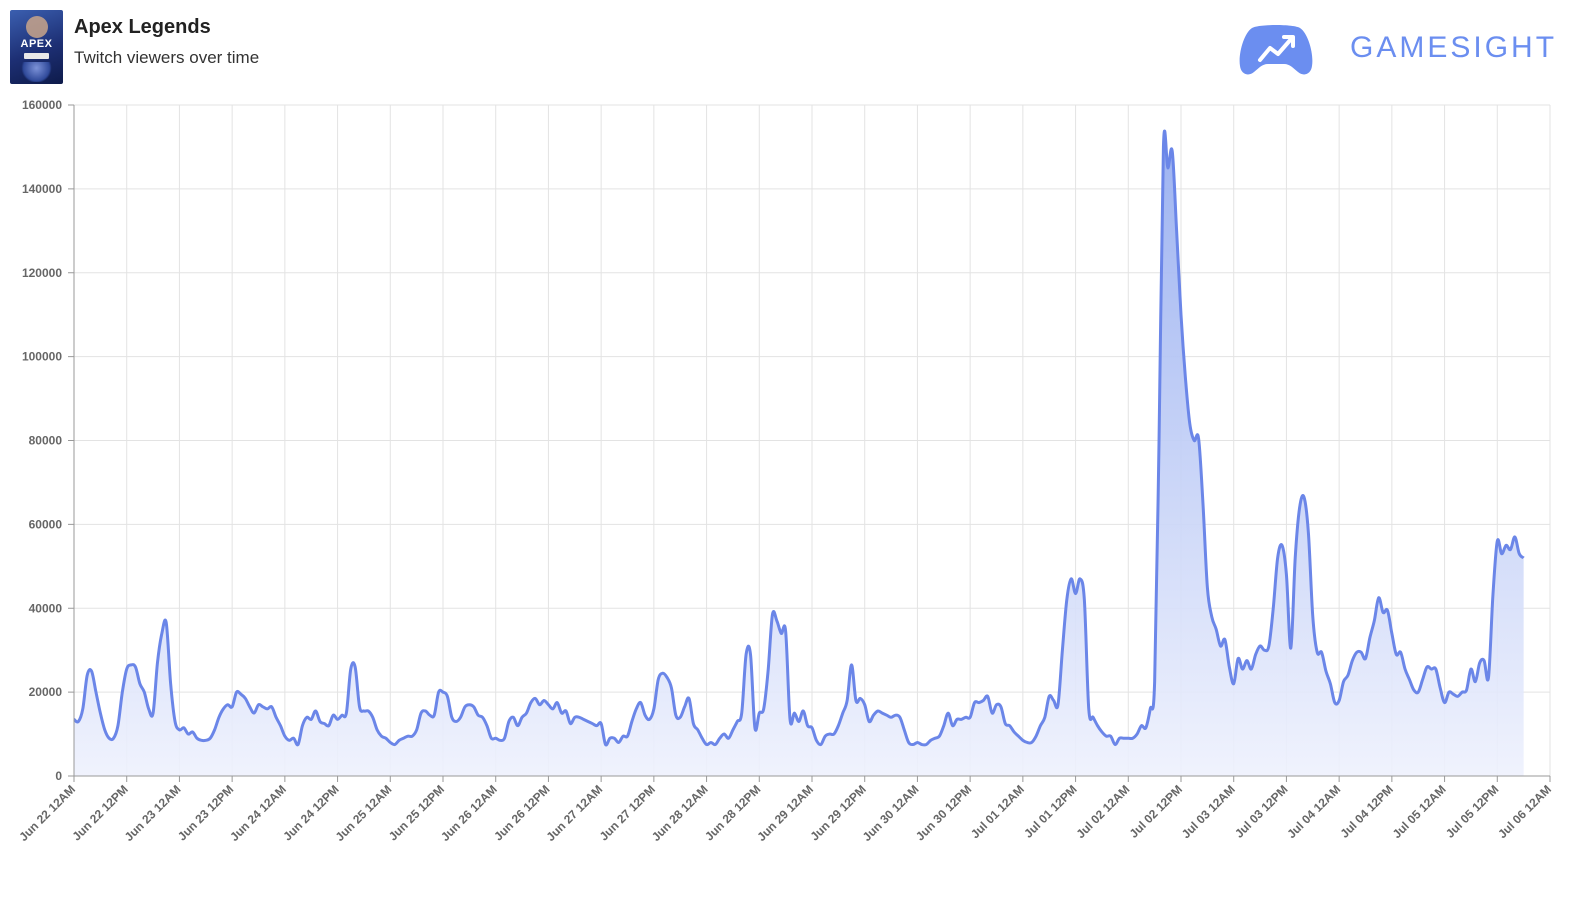 This screenshot has width=1587, height=903. I want to click on thumbnail-art, so click(36, 72).